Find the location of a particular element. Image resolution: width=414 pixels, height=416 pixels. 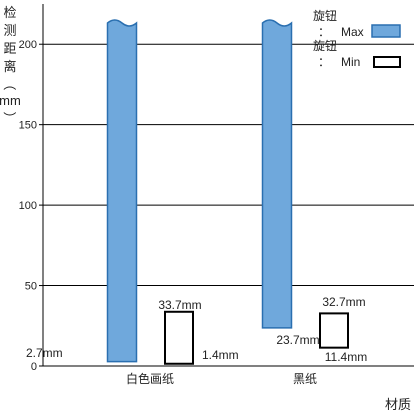

value-label: 23.7mm is located at coordinates (297, 340).